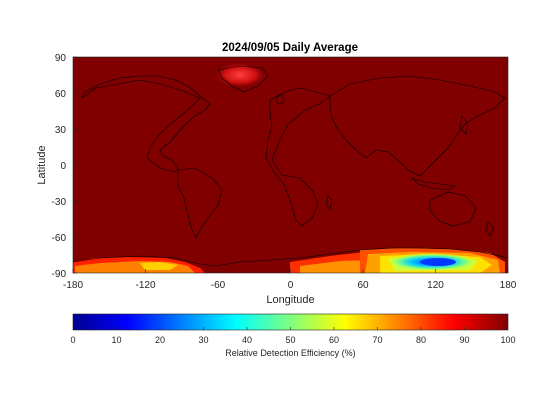 This screenshot has height=420, width=560. Describe the element at coordinates (218, 285) in the screenshot. I see `x-tick-label: -60` at that location.